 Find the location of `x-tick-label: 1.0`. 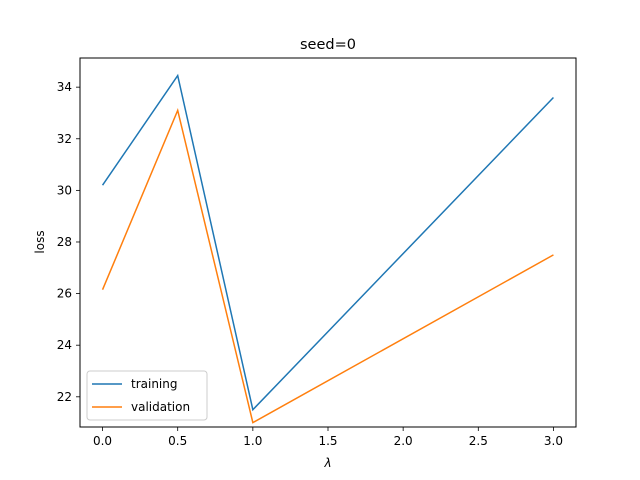

x-tick-label: 1.0 is located at coordinates (252, 441).